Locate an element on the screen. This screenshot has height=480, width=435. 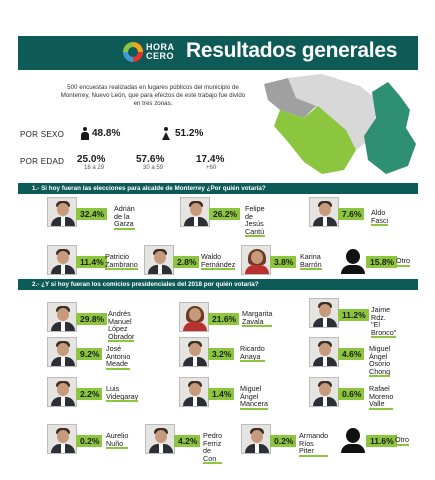
candidate-name: Rafael Moreno Valle is located at coordinates (381, 397).